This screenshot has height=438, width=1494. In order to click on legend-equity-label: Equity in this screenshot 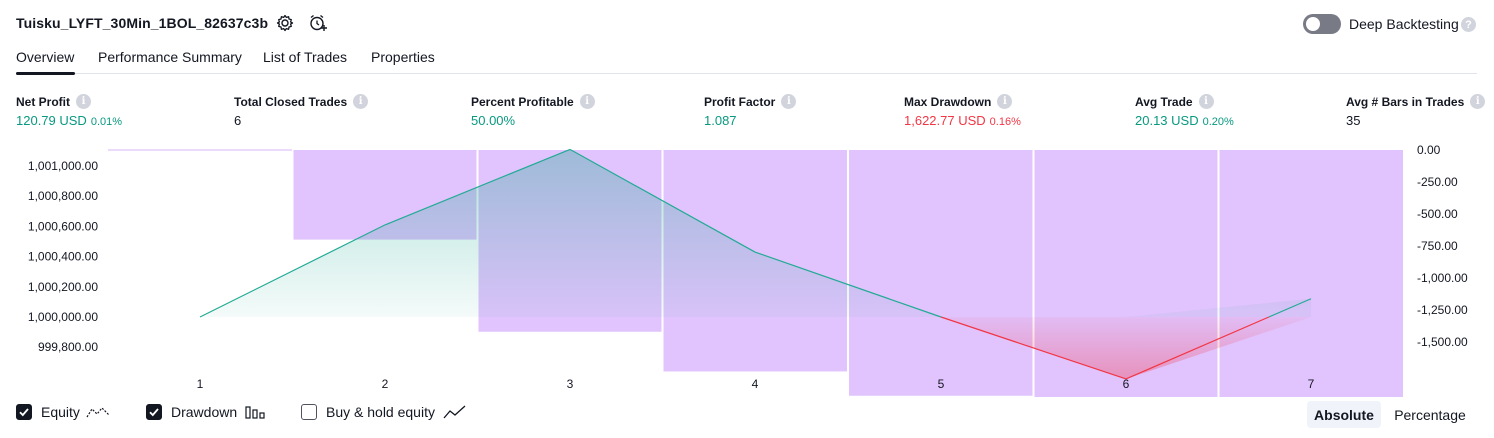, I will do `click(60, 412)`.